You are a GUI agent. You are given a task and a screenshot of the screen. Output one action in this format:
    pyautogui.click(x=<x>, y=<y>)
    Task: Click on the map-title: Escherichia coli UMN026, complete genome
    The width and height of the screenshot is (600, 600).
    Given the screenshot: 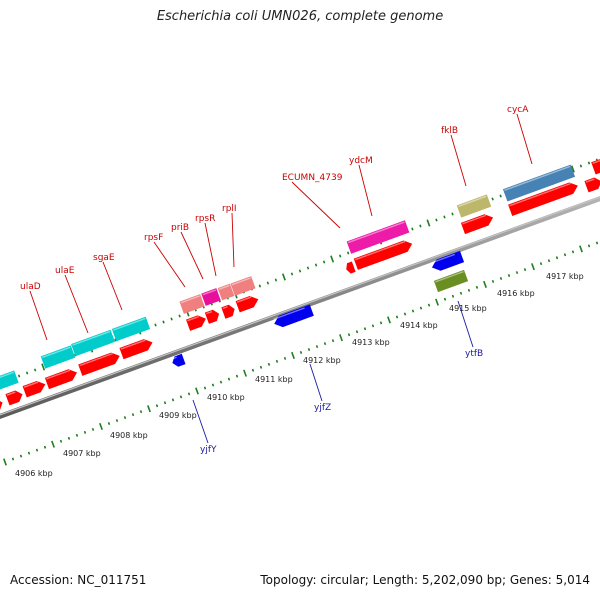 What is the action you would take?
    pyautogui.click(x=300, y=16)
    